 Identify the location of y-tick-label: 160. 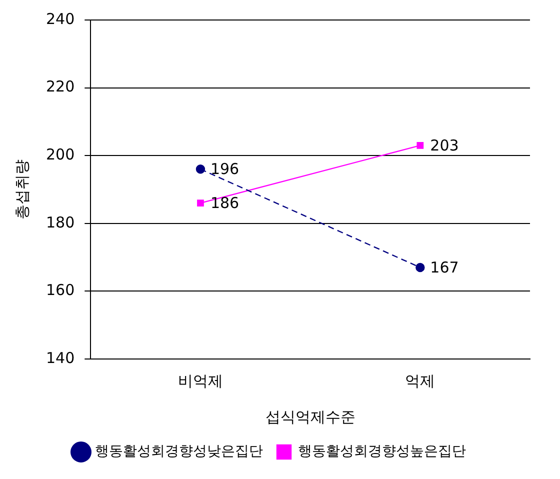
(60, 290).